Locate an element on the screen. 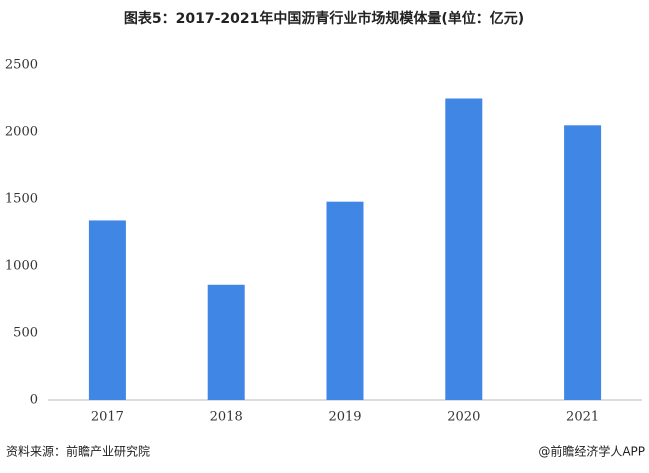 The width and height of the screenshot is (649, 473). y-tick-label: 1000 is located at coordinates (21, 266).